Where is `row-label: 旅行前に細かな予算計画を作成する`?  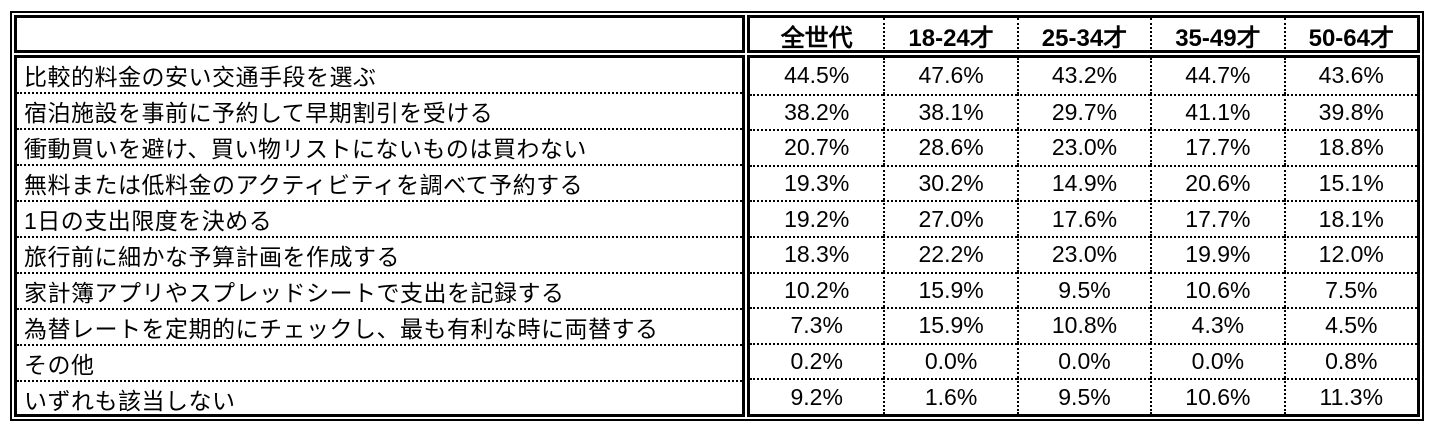 row-label: 旅行前に細かな予算計画を作成する is located at coordinates (379, 254).